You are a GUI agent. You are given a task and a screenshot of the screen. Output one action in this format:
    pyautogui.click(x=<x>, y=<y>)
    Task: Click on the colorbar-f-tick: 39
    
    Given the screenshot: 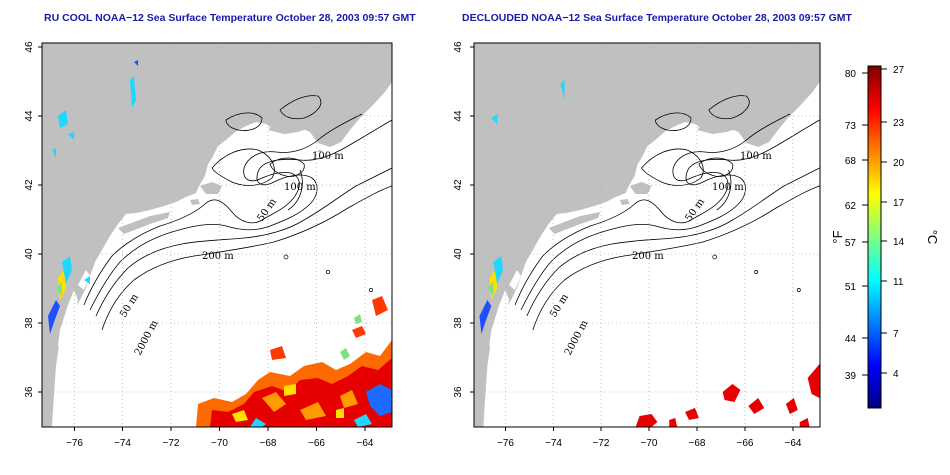 What is the action you would take?
    pyautogui.click(x=851, y=376)
    